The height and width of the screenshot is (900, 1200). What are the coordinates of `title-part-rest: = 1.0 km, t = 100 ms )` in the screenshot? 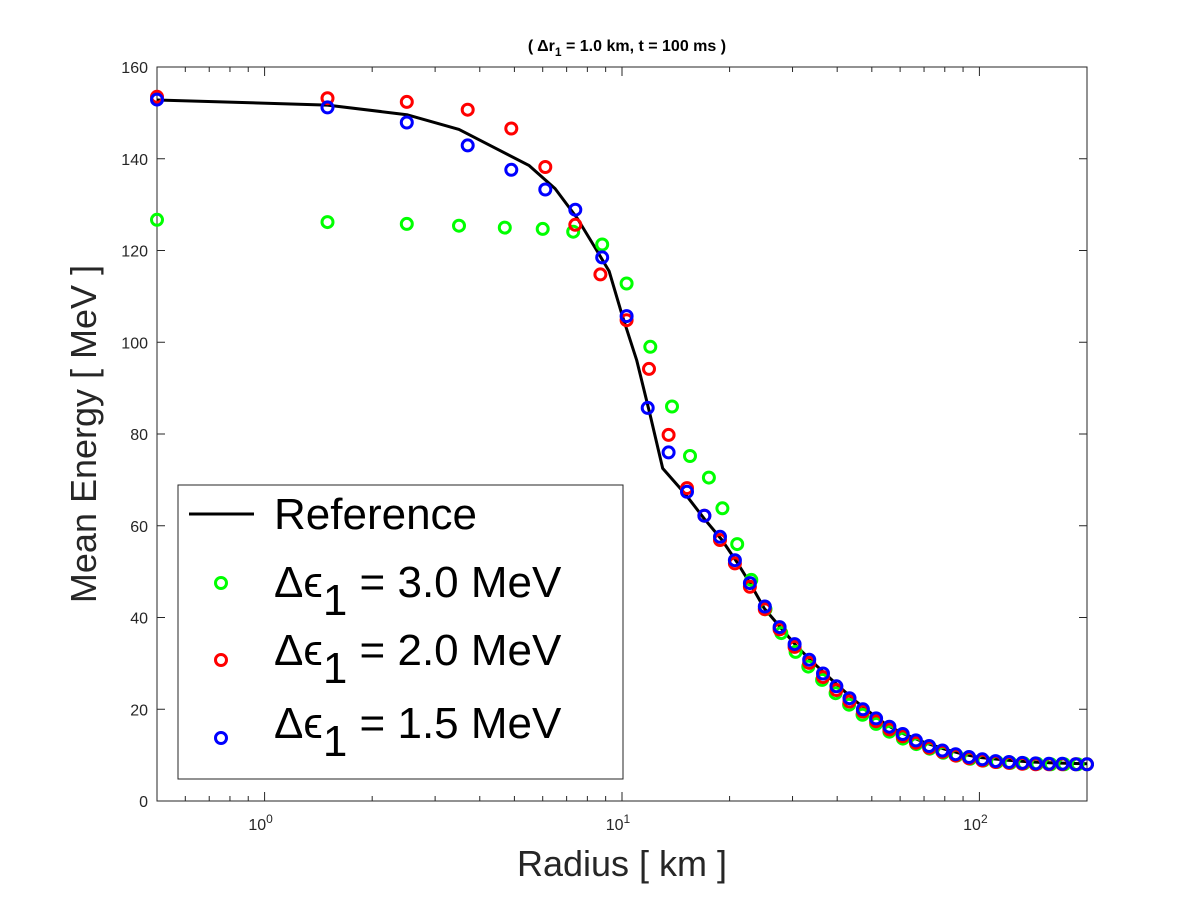 It's located at (644, 46).